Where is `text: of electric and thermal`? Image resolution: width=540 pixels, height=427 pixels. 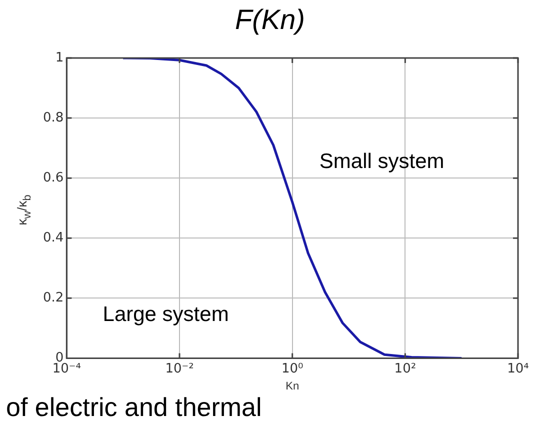
text: of electric and thermal is located at coordinates (134, 407).